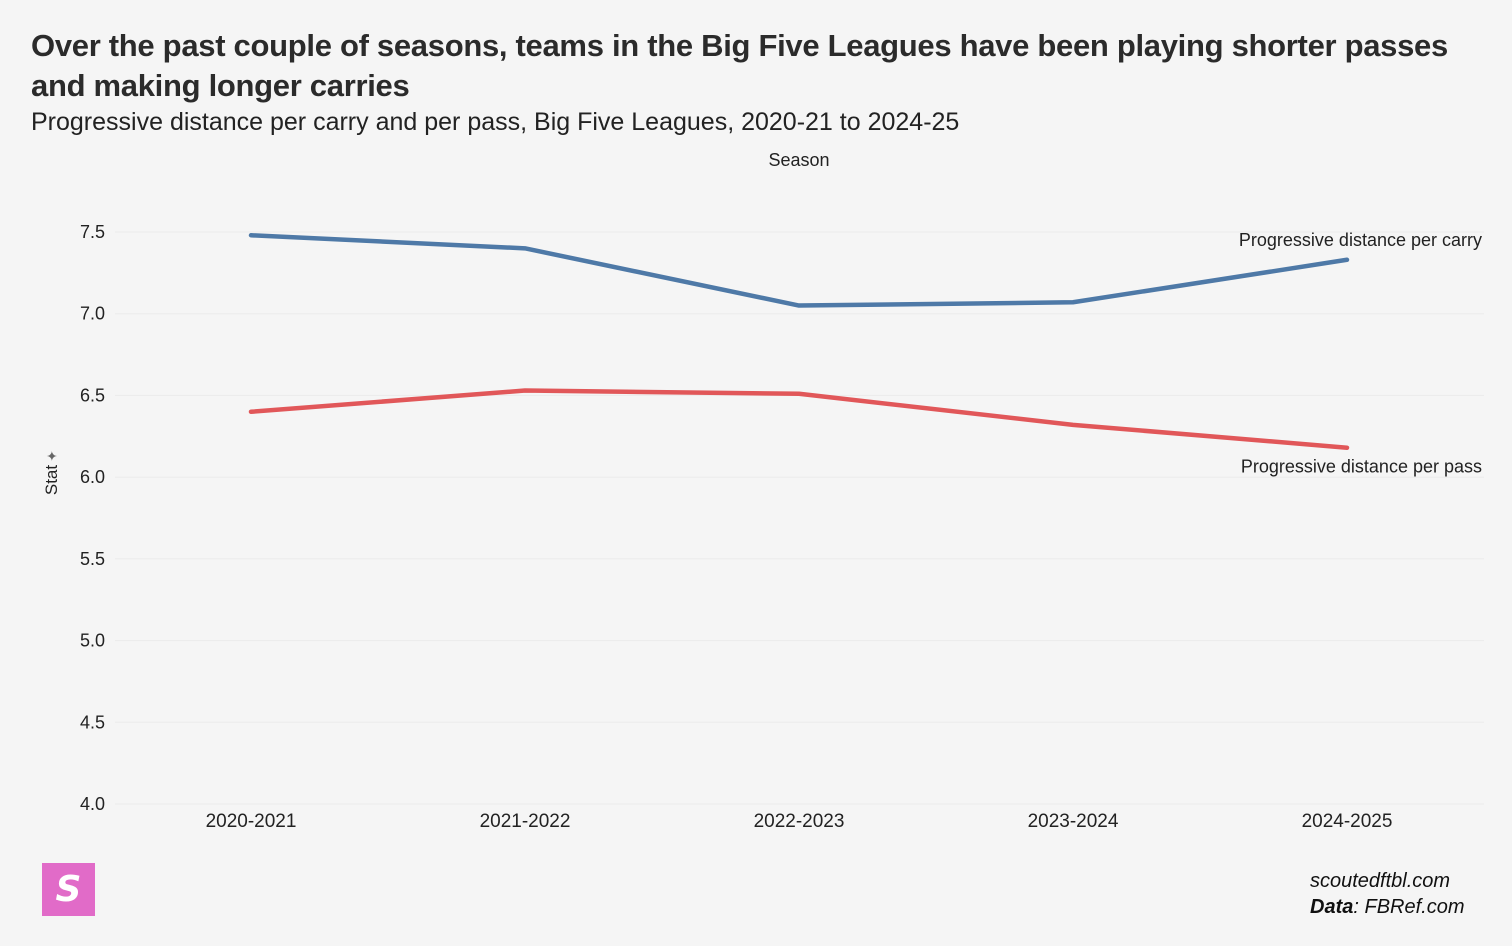 This screenshot has width=1512, height=946. Describe the element at coordinates (798, 160) in the screenshot. I see `x-axis-title: Season` at that location.